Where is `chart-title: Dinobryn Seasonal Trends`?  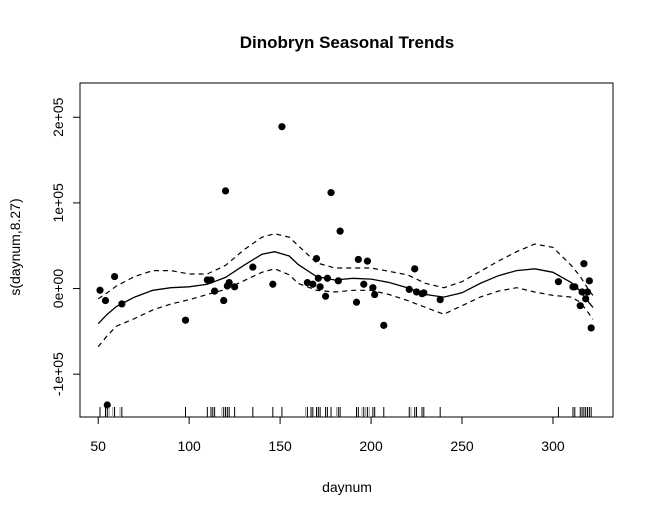 chart-title: Dinobryn Seasonal Trends is located at coordinates (347, 42).